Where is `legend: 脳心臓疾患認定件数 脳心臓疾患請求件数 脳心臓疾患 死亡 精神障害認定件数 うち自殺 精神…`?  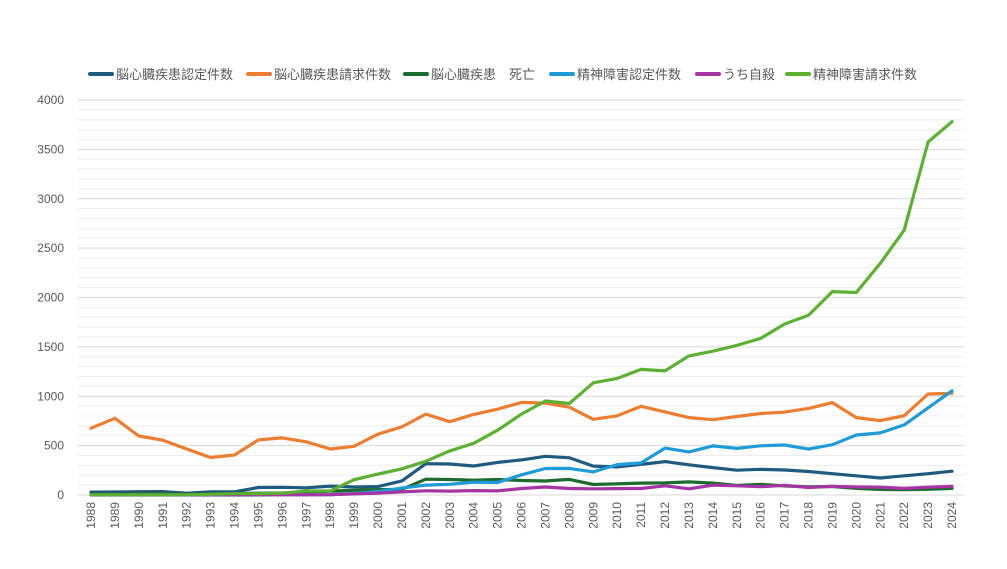 legend: 脳心臓疾患認定件数 脳心臓疾患請求件数 脳心臓疾患 死亡 精神障害認定件数 うち自殺 精神… is located at coordinates (502, 75).